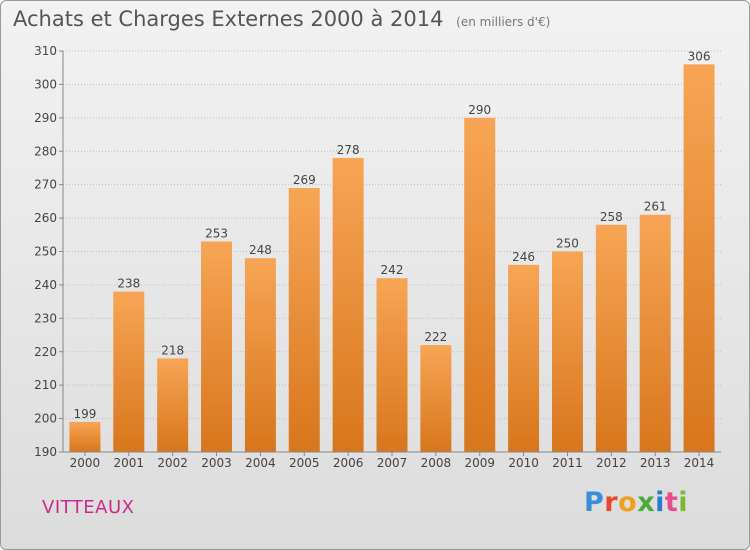 The image size is (750, 550). I want to click on y-tick-label: 300, so click(45, 84).